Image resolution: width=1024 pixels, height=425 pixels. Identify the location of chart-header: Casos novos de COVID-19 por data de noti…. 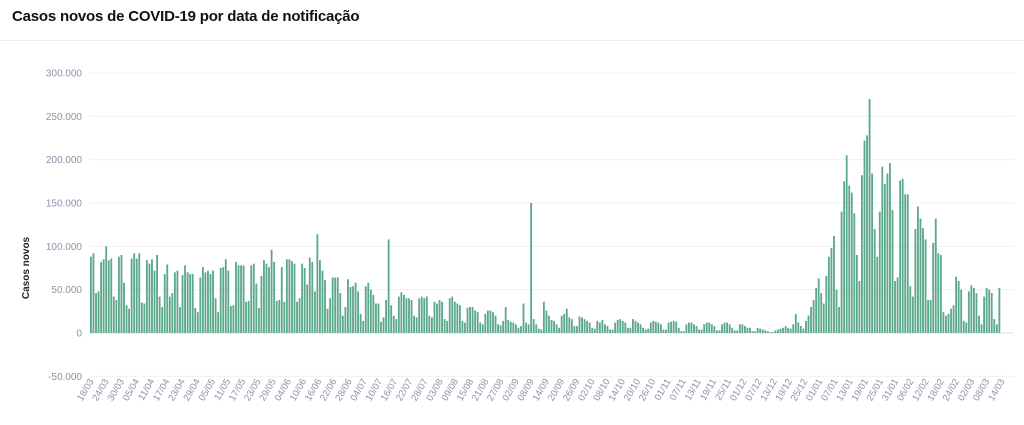
(512, 20).